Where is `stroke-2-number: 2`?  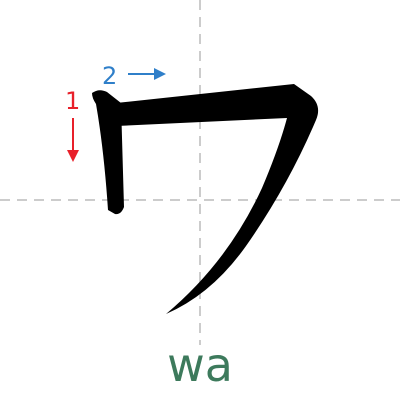 stroke-2-number: 2 is located at coordinates (109, 76).